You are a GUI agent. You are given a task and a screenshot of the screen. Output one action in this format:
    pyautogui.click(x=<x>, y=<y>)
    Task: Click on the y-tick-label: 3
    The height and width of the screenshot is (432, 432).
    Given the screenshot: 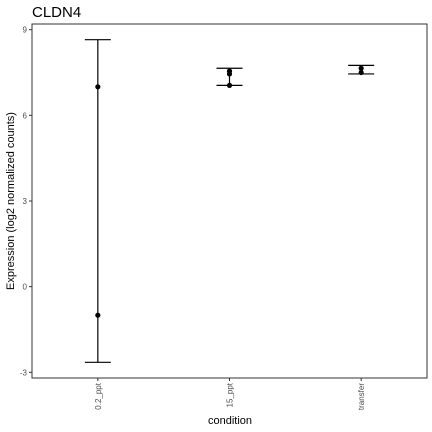 What is the action you would take?
    pyautogui.click(x=25, y=201)
    